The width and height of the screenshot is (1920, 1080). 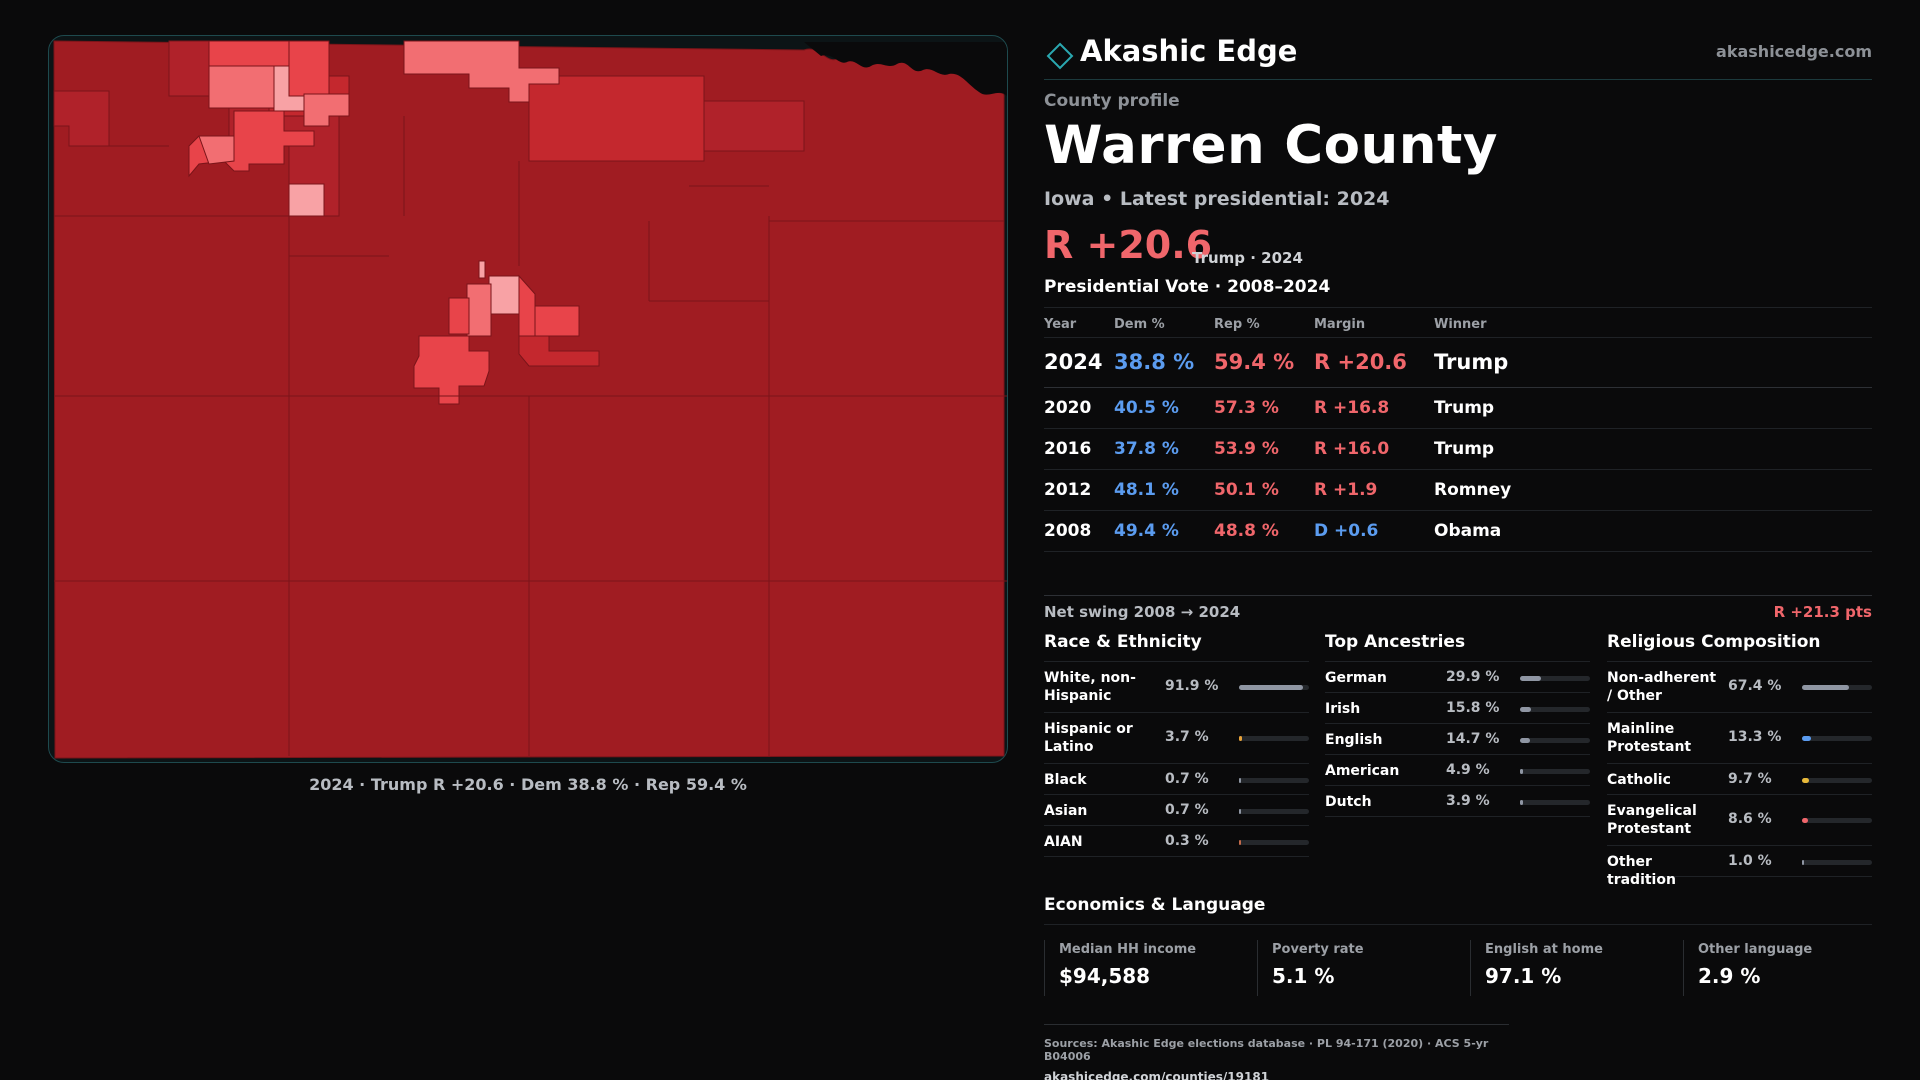 I want to click on religion-label: Evangelical Protestant, so click(x=1652, y=820).